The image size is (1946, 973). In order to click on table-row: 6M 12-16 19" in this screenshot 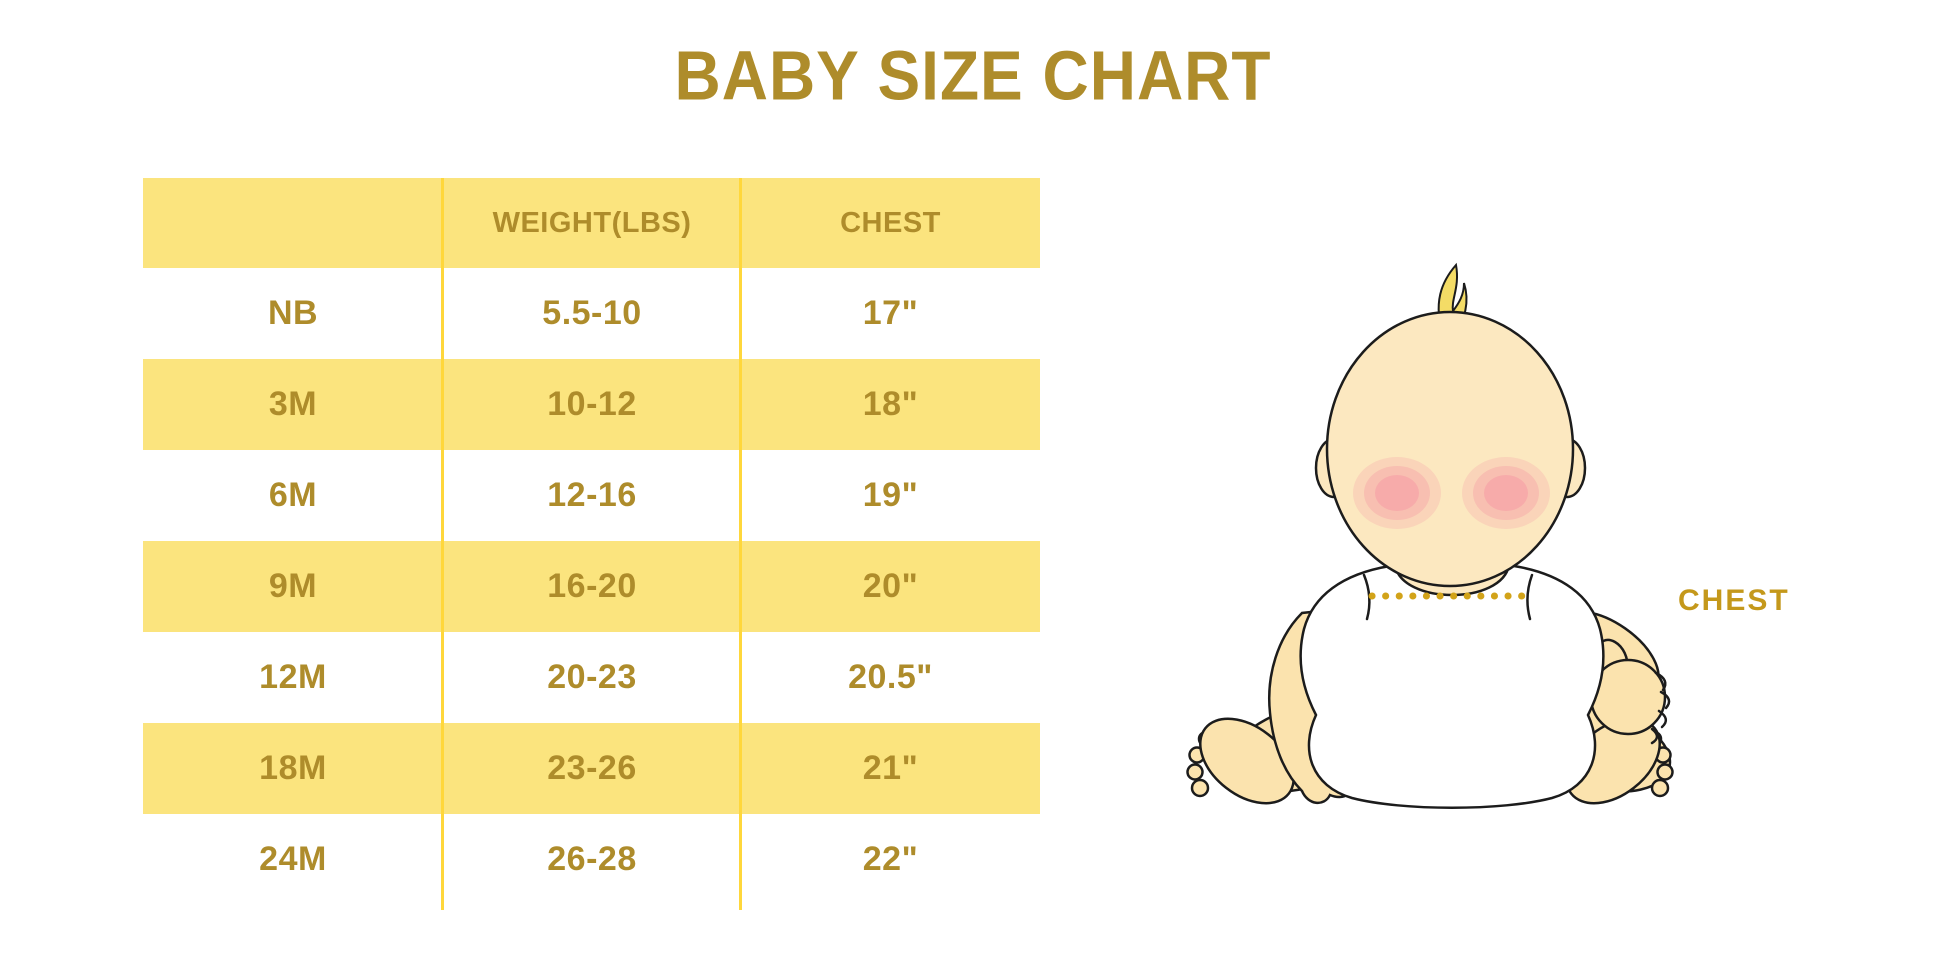, I will do `click(591, 495)`.